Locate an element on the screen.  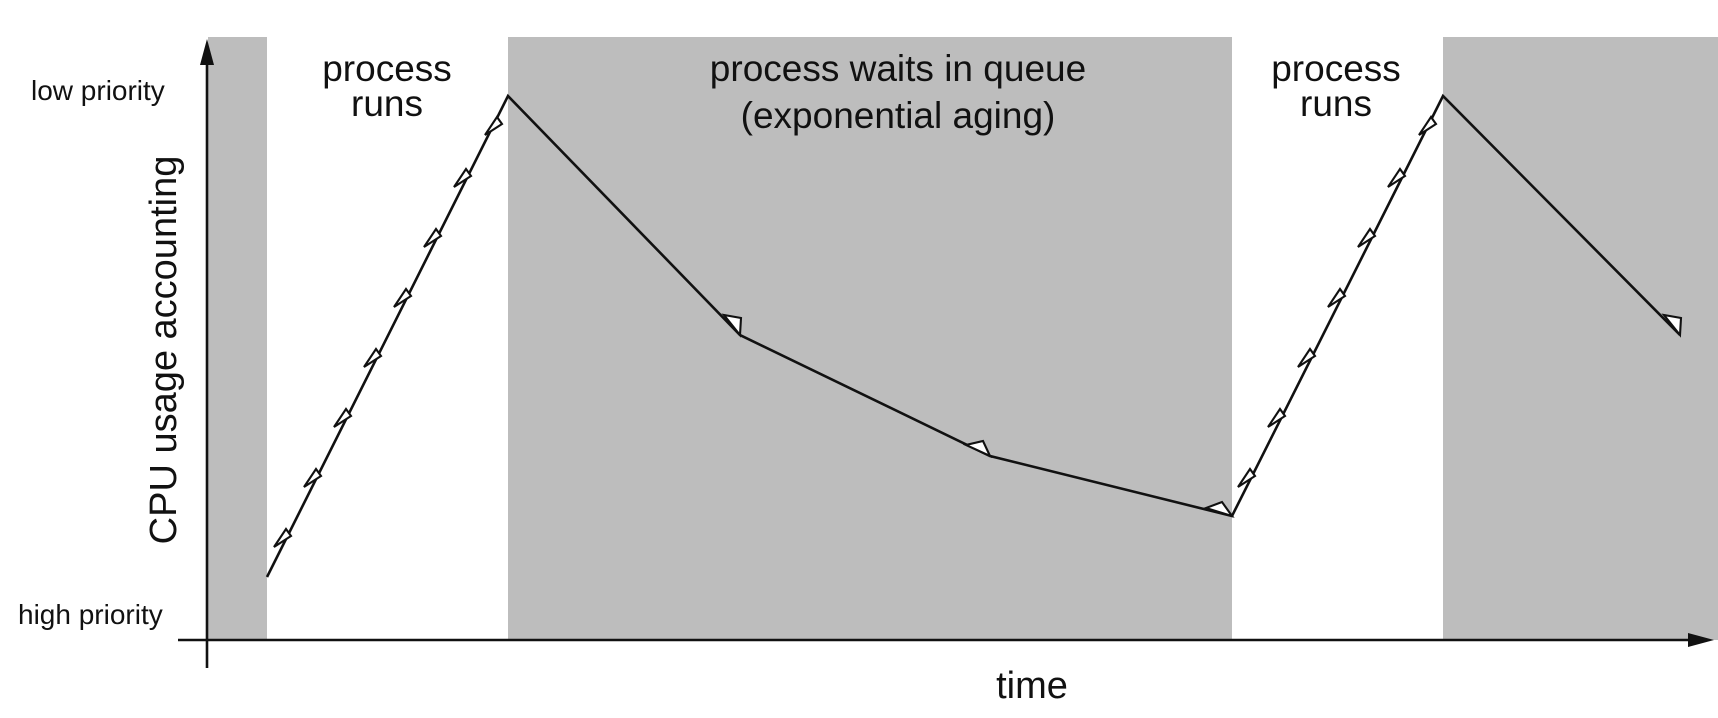
run-region-second-label-line-1: process is located at coordinates (1336, 68).